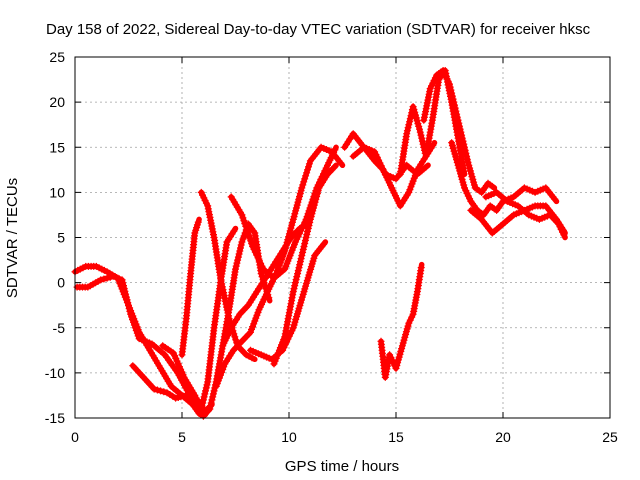 This screenshot has height=480, width=640. I want to click on x-tick-label: 15, so click(396, 437).